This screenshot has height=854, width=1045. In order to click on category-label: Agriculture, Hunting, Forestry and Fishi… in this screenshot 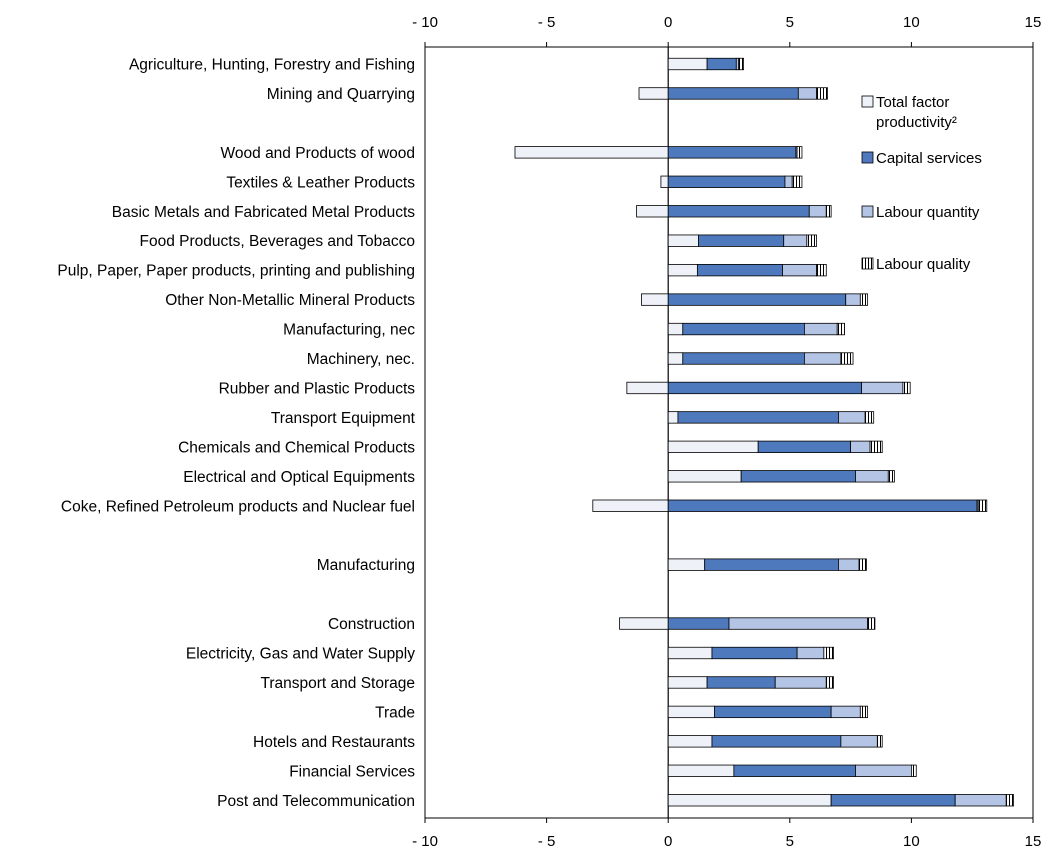, I will do `click(272, 65)`.